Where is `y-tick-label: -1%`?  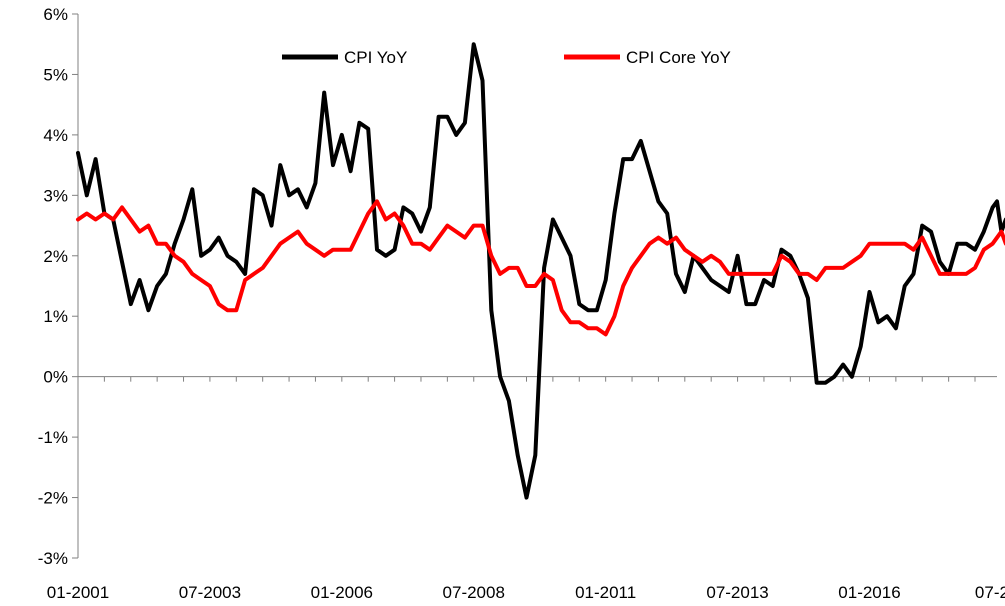 y-tick-label: -1% is located at coordinates (53, 437).